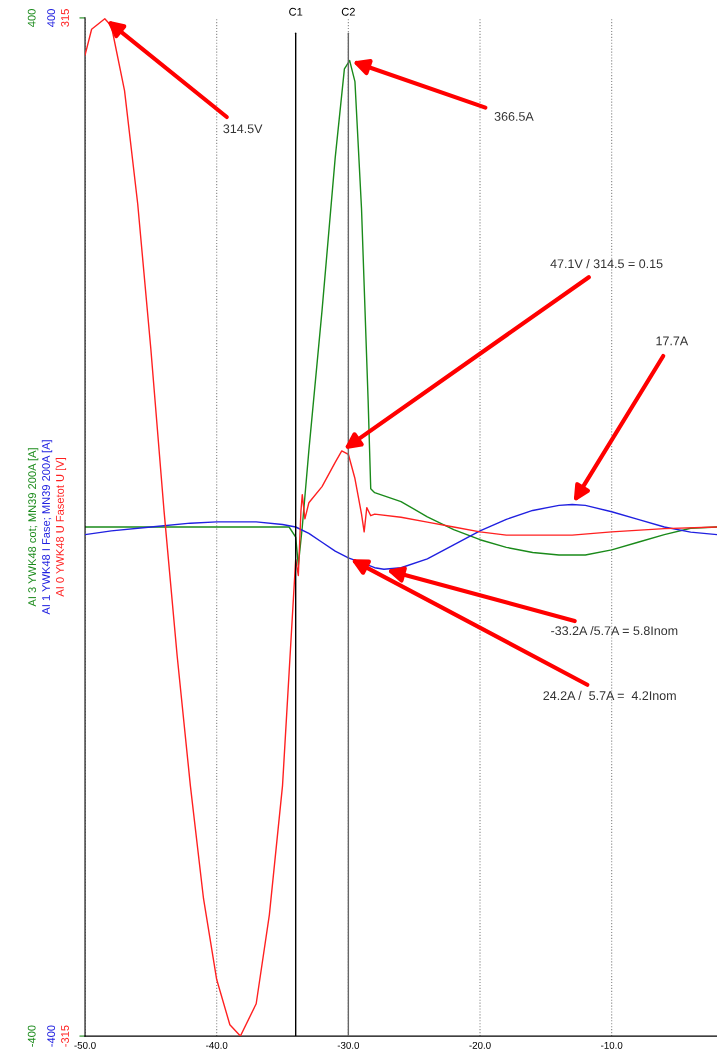 The width and height of the screenshot is (717, 1054). What do you see at coordinates (217, 1045) in the screenshot?
I see `x-tick-label: -40.0` at bounding box center [217, 1045].